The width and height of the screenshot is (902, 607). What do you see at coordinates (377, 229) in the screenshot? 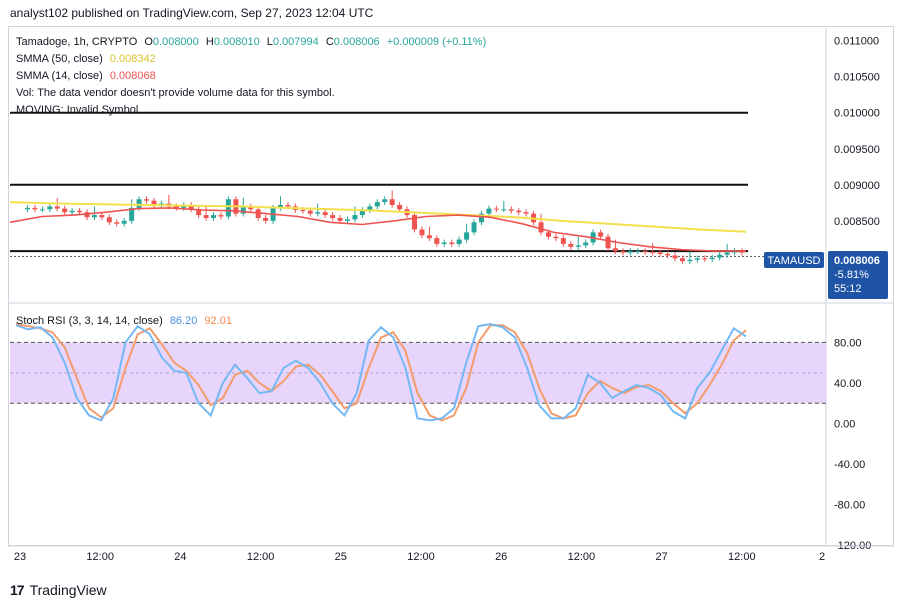
I see `smma14-line` at bounding box center [377, 229].